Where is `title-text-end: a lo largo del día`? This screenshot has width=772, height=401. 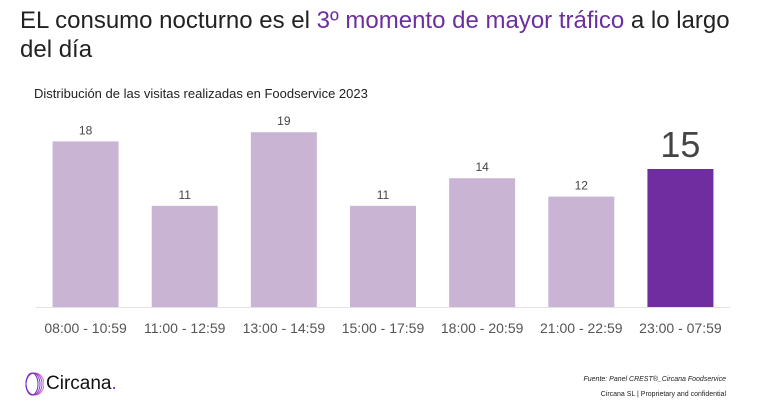 title-text-end: a lo largo del día is located at coordinates (375, 35).